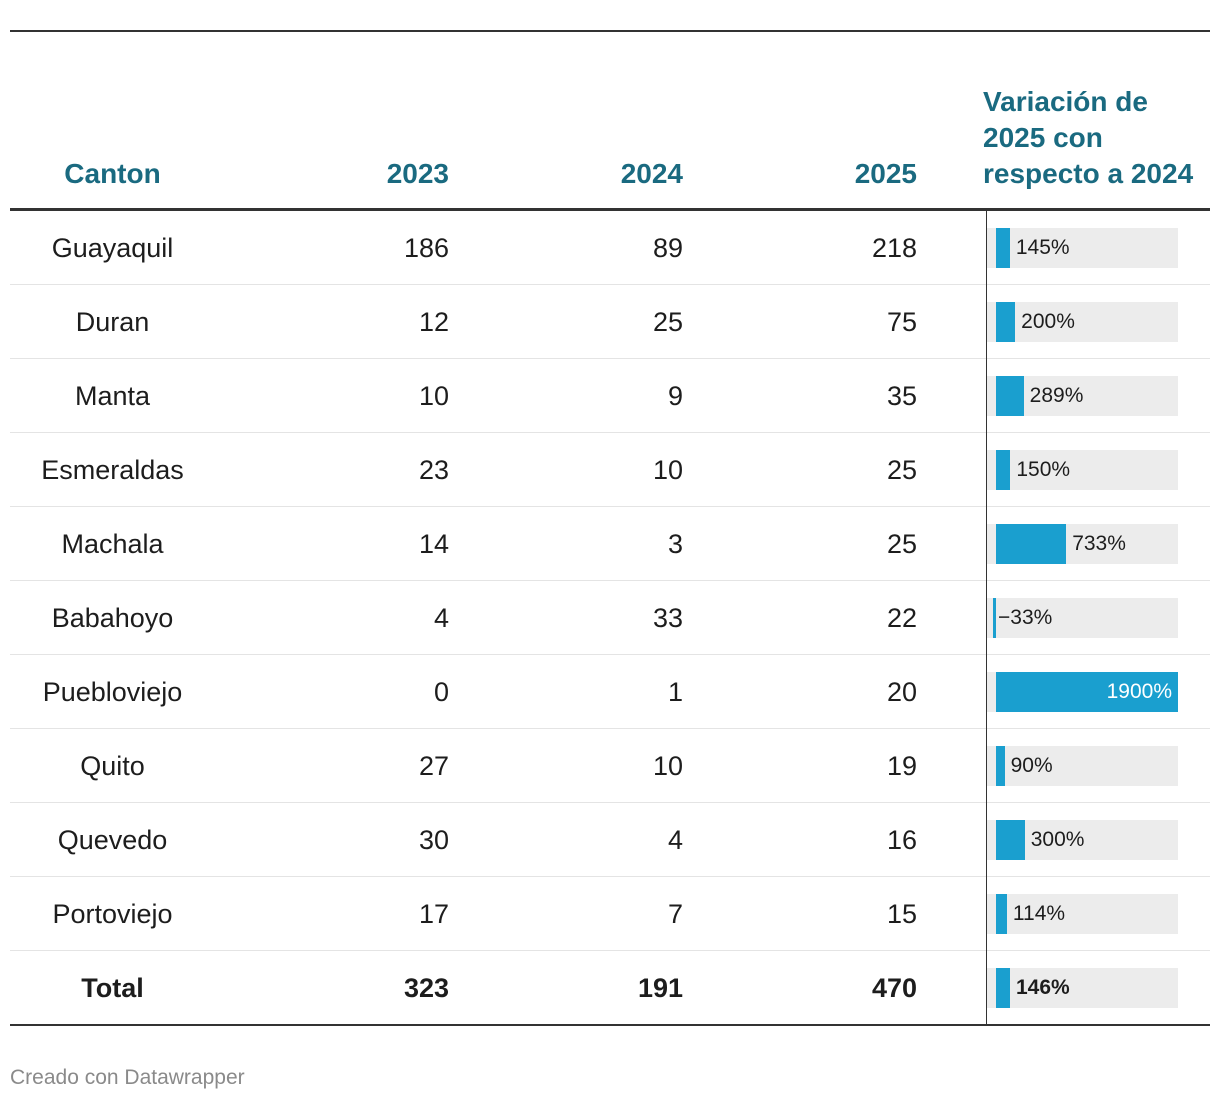 The width and height of the screenshot is (1220, 1102). Describe the element at coordinates (112, 322) in the screenshot. I see `cell-canton: Duran` at that location.